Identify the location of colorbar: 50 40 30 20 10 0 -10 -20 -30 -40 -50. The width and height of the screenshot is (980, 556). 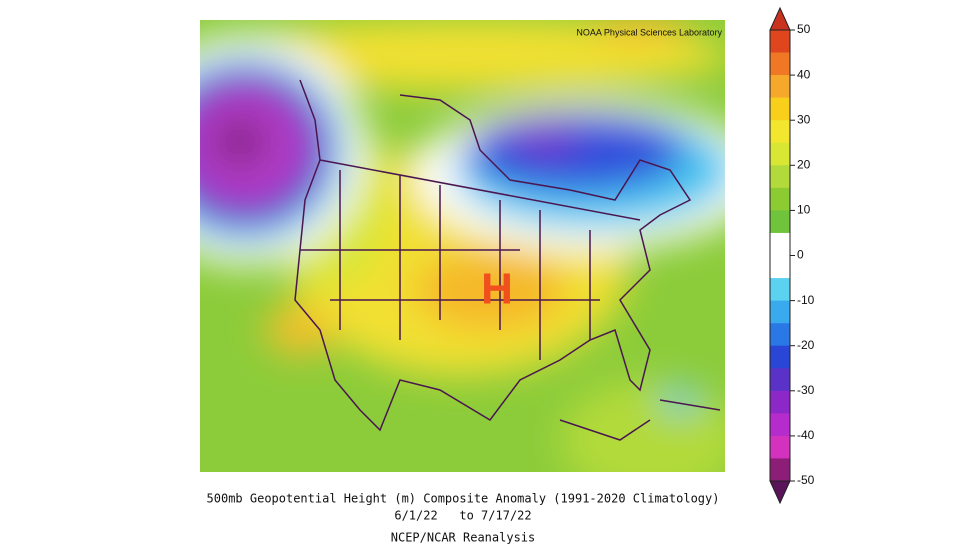
(792, 255).